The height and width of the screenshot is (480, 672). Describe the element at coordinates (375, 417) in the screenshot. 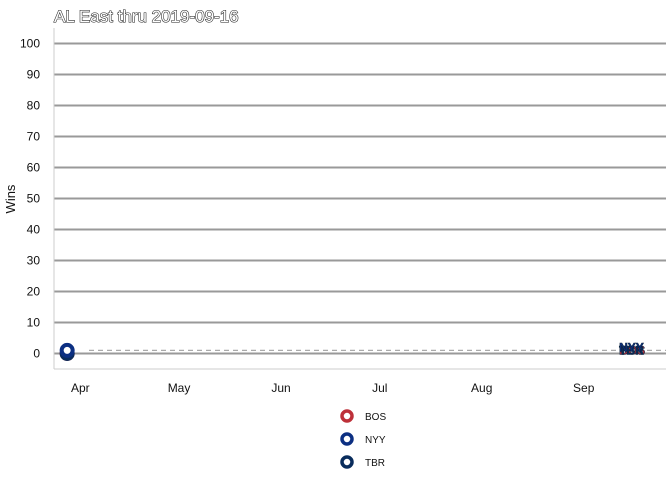

I see `legend-label-bos: BOS` at that location.